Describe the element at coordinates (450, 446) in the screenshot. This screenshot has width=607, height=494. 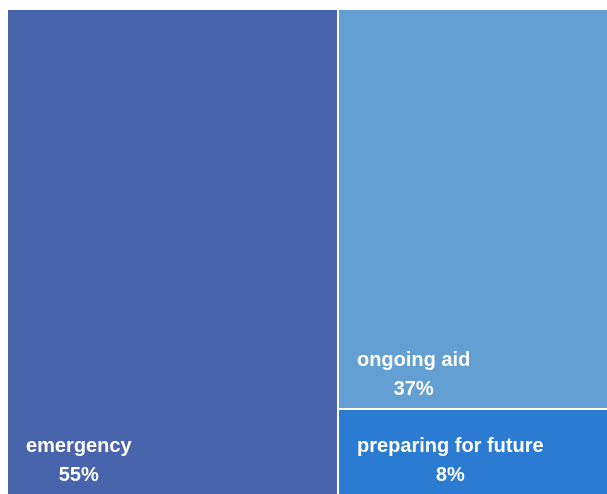
I see `tile-preparing-for-future-name: preparing for future` at that location.